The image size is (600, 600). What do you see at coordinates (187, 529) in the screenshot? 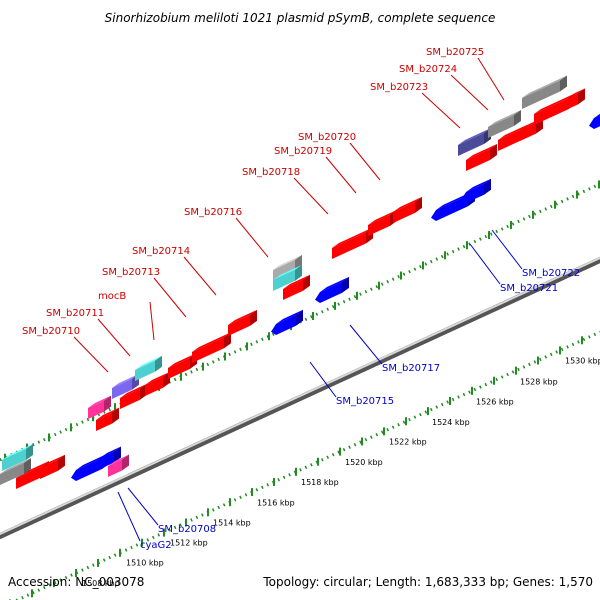
I see `gene-label-reverse: SM_b20708` at bounding box center [187, 529].